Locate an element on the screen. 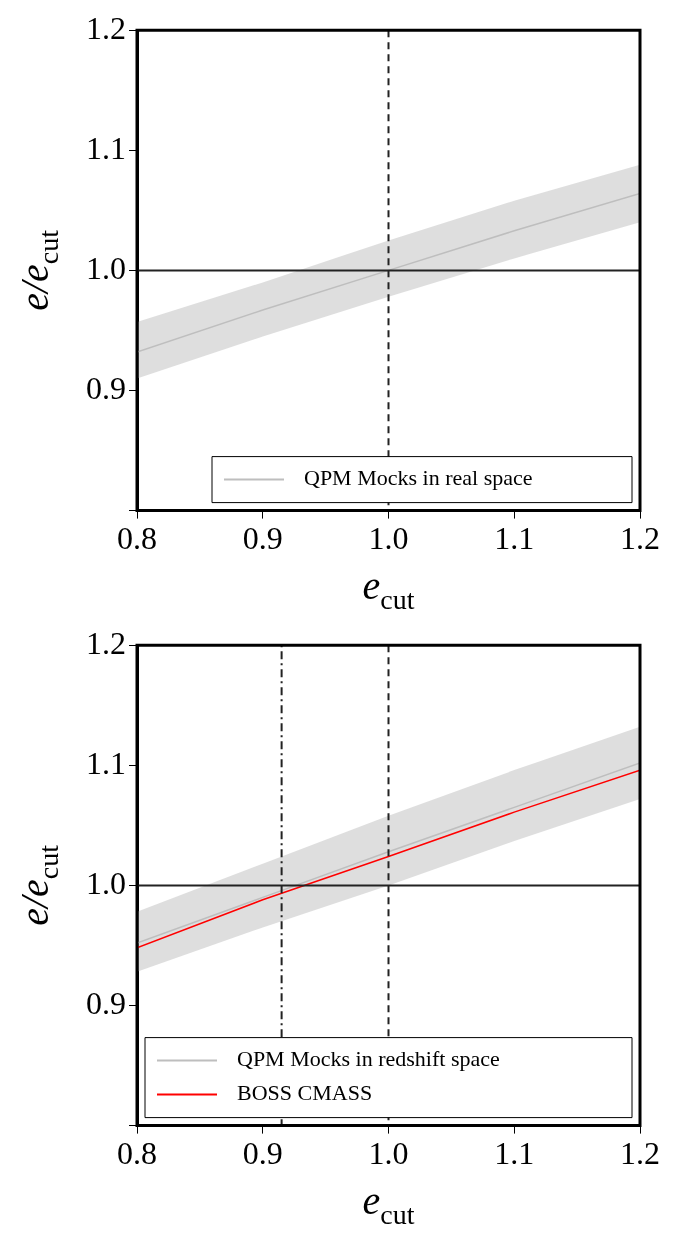  legend-label: QPM Mocks in redshift space is located at coordinates (368, 1059).